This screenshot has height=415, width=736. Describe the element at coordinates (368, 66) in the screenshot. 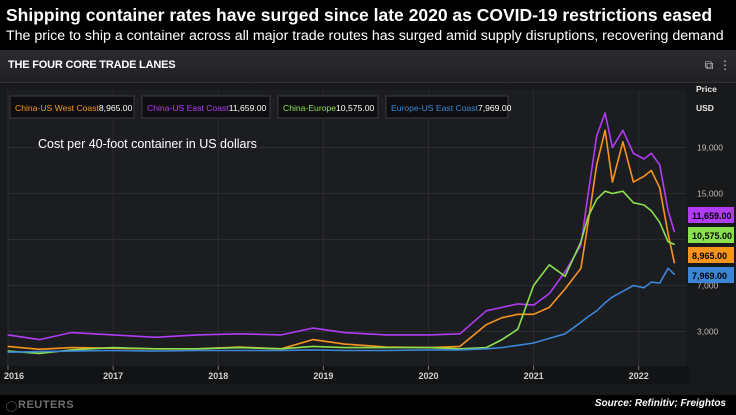

I see `panel-header: THE FOUR CORE TRADE LANES ⧉ ⋮` at that location.